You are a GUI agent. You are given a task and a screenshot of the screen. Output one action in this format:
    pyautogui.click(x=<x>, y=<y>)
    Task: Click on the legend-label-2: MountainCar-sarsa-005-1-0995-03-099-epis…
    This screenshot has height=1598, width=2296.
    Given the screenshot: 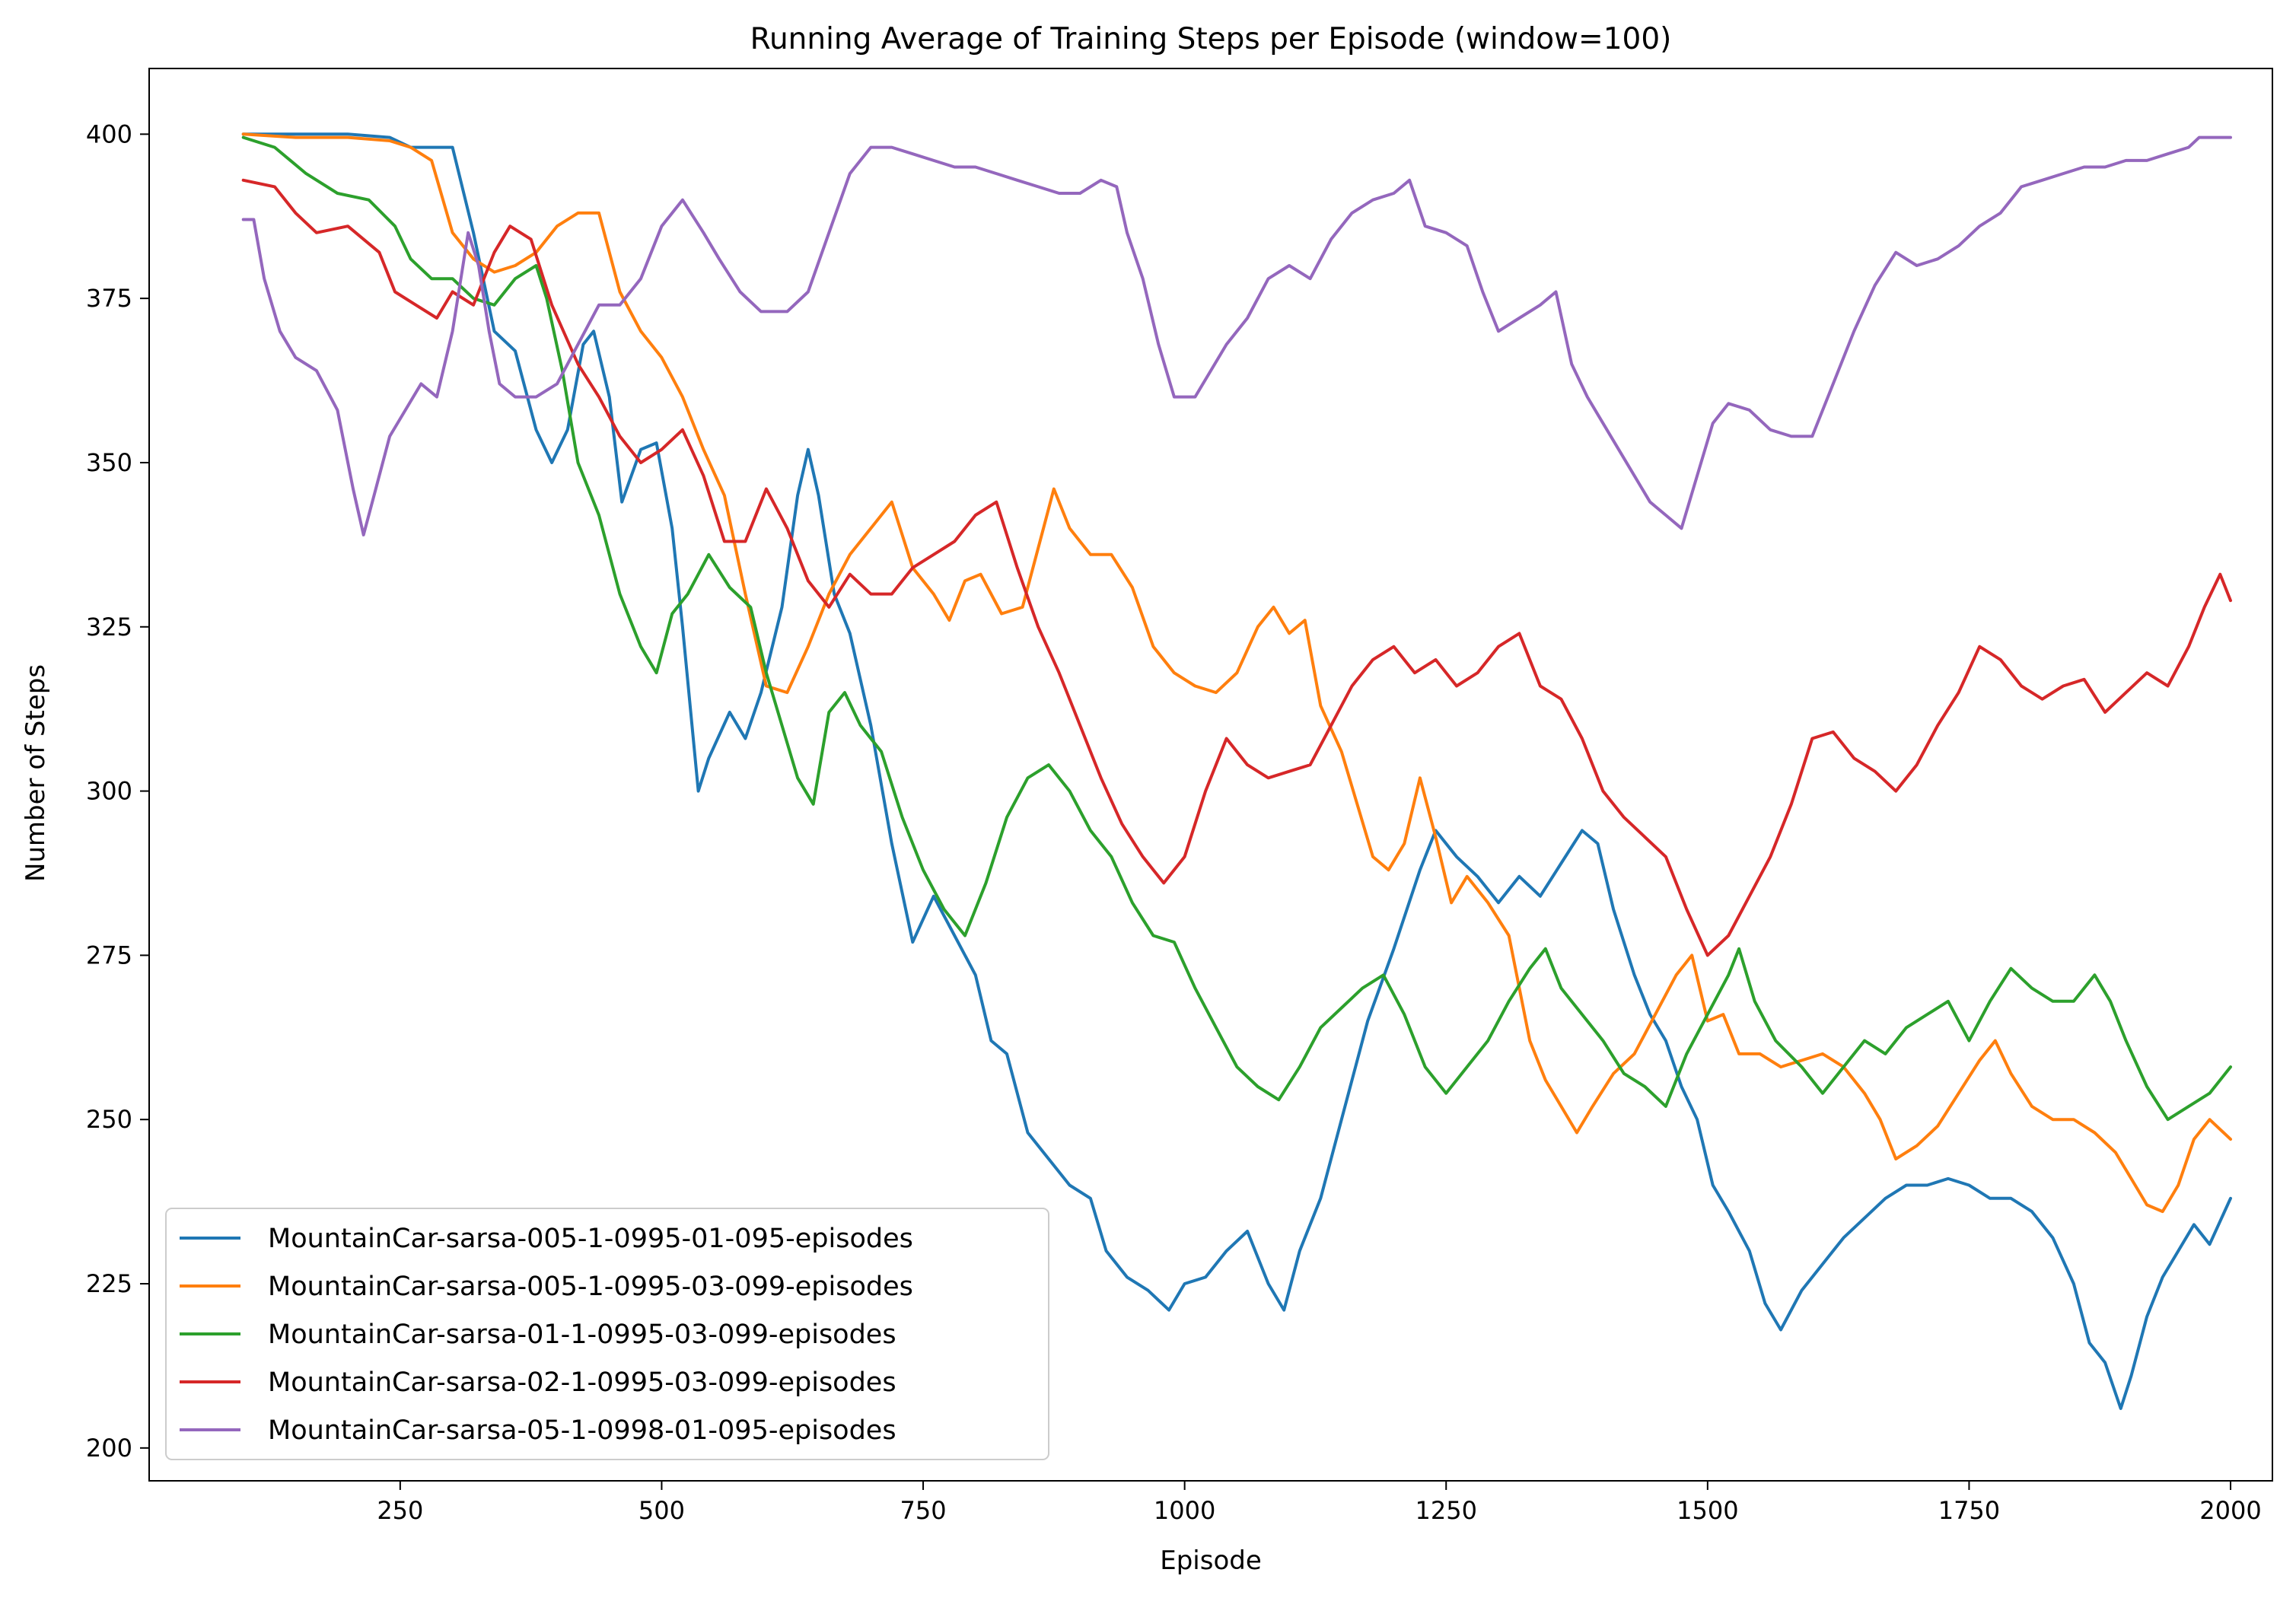 What is the action you would take?
    pyautogui.click(x=590, y=1287)
    